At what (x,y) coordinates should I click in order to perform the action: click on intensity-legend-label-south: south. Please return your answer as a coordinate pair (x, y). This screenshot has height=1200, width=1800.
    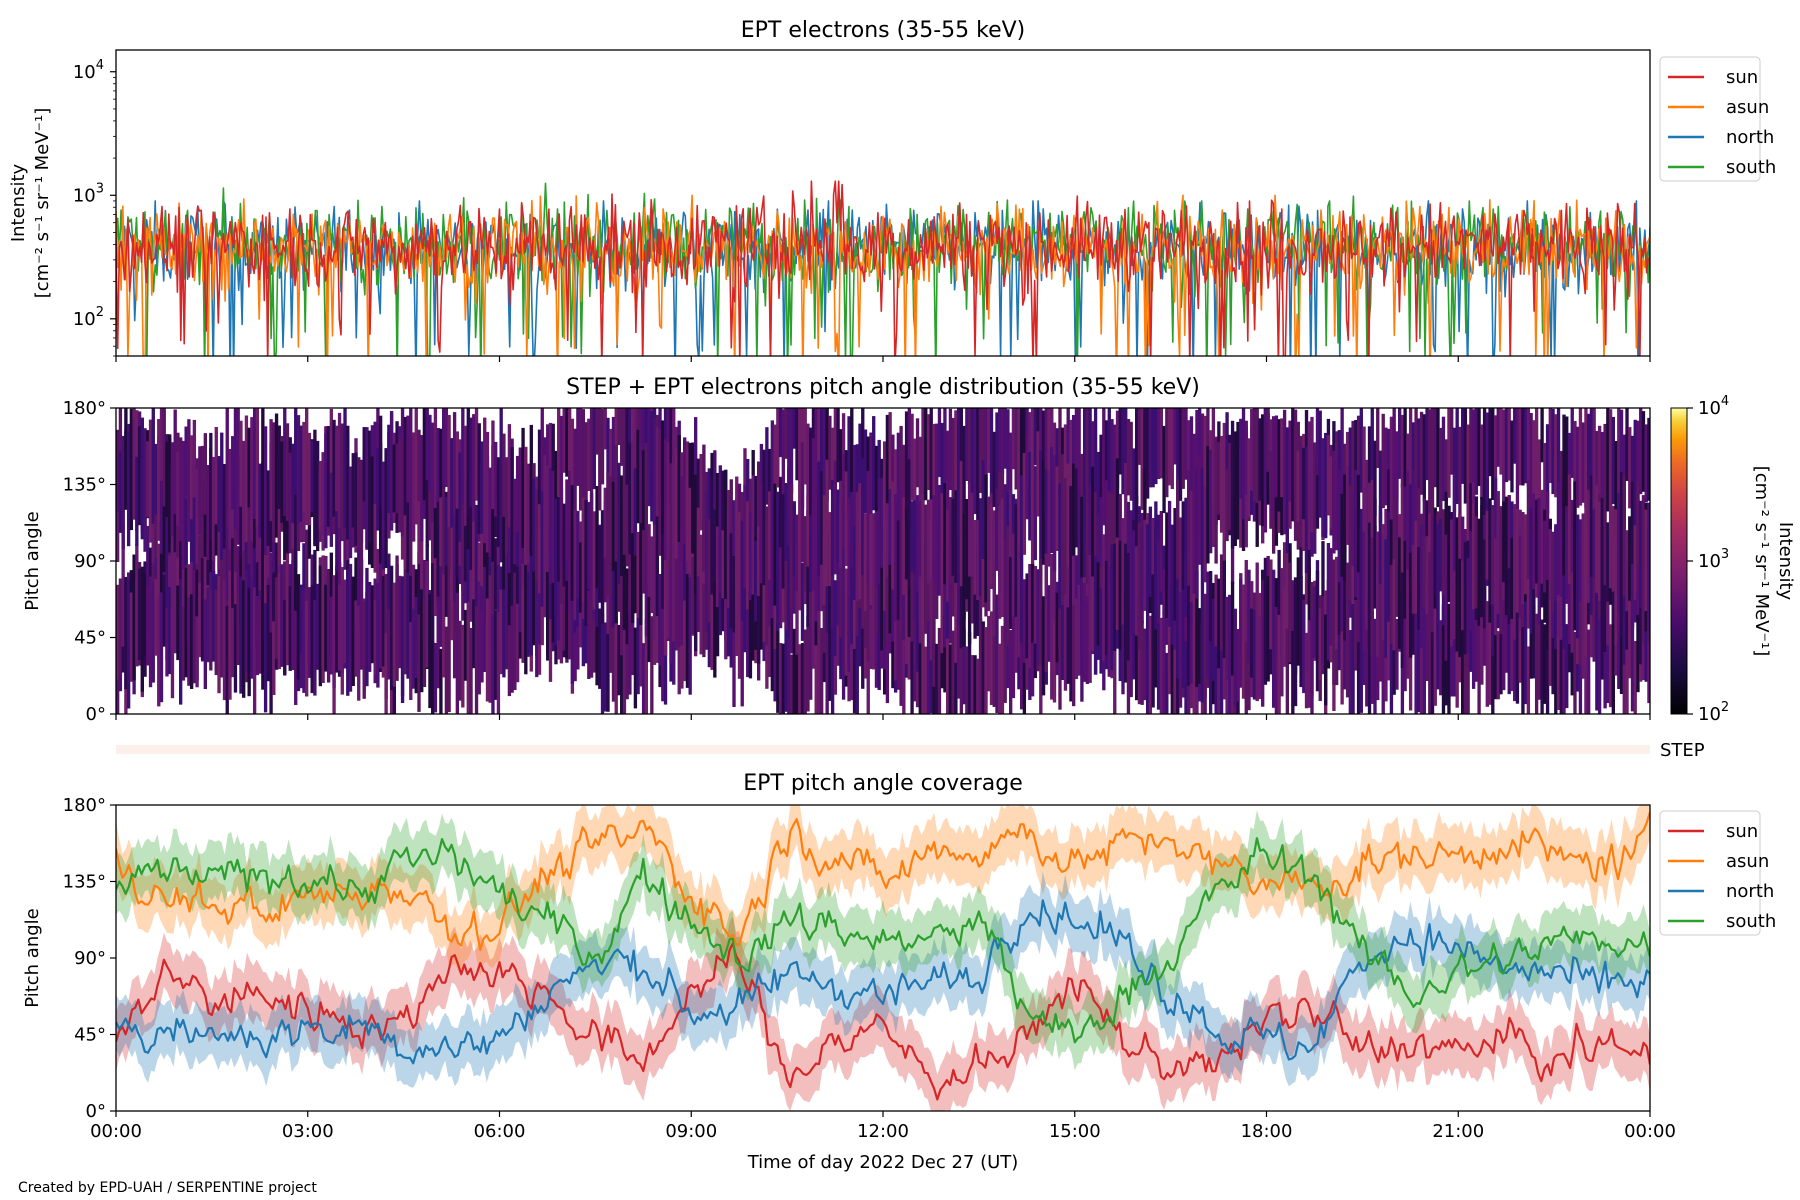
    Looking at the image, I should click on (1751, 167).